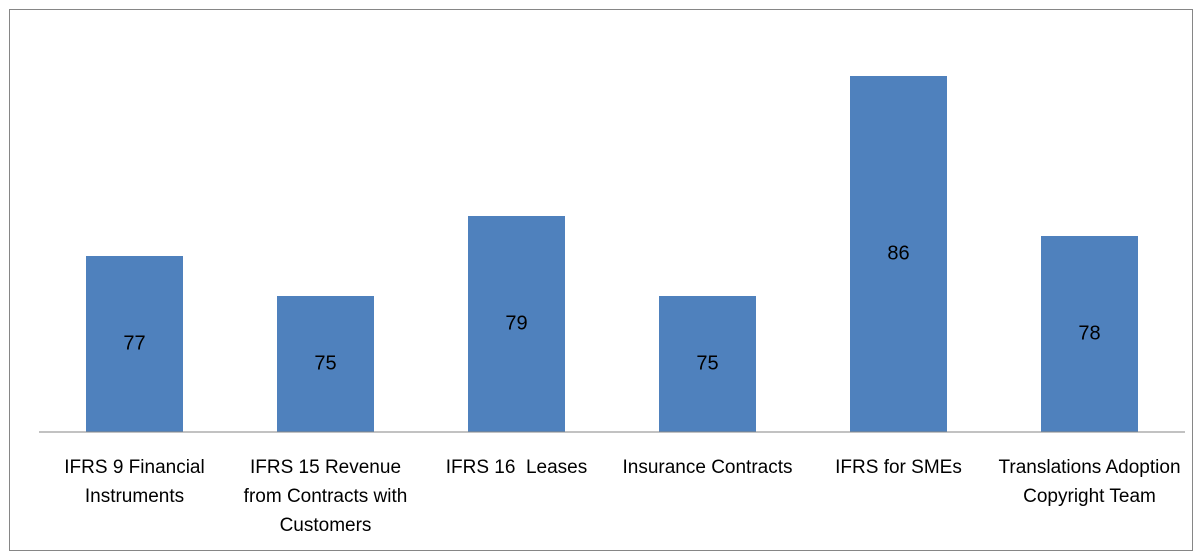 The width and height of the screenshot is (1202, 559). I want to click on x-tick-label: Translations Adoption Copyright Team, so click(1089, 482).